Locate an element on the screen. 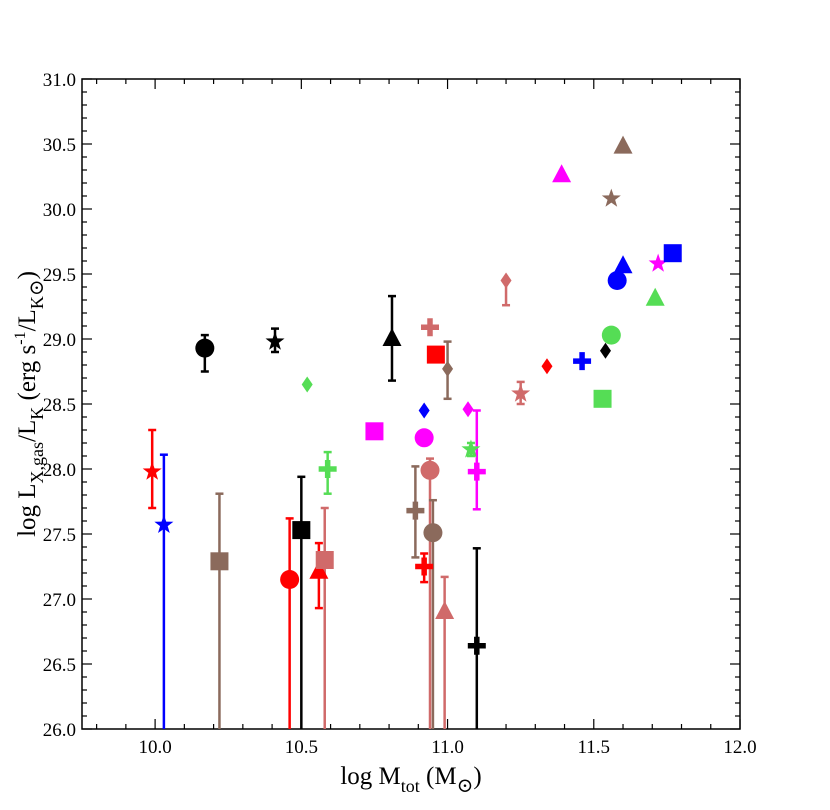 Image resolution: width=830 pixels, height=810 pixels. x-axis-title: log Mtot (M⊙) is located at coordinates (410, 780).